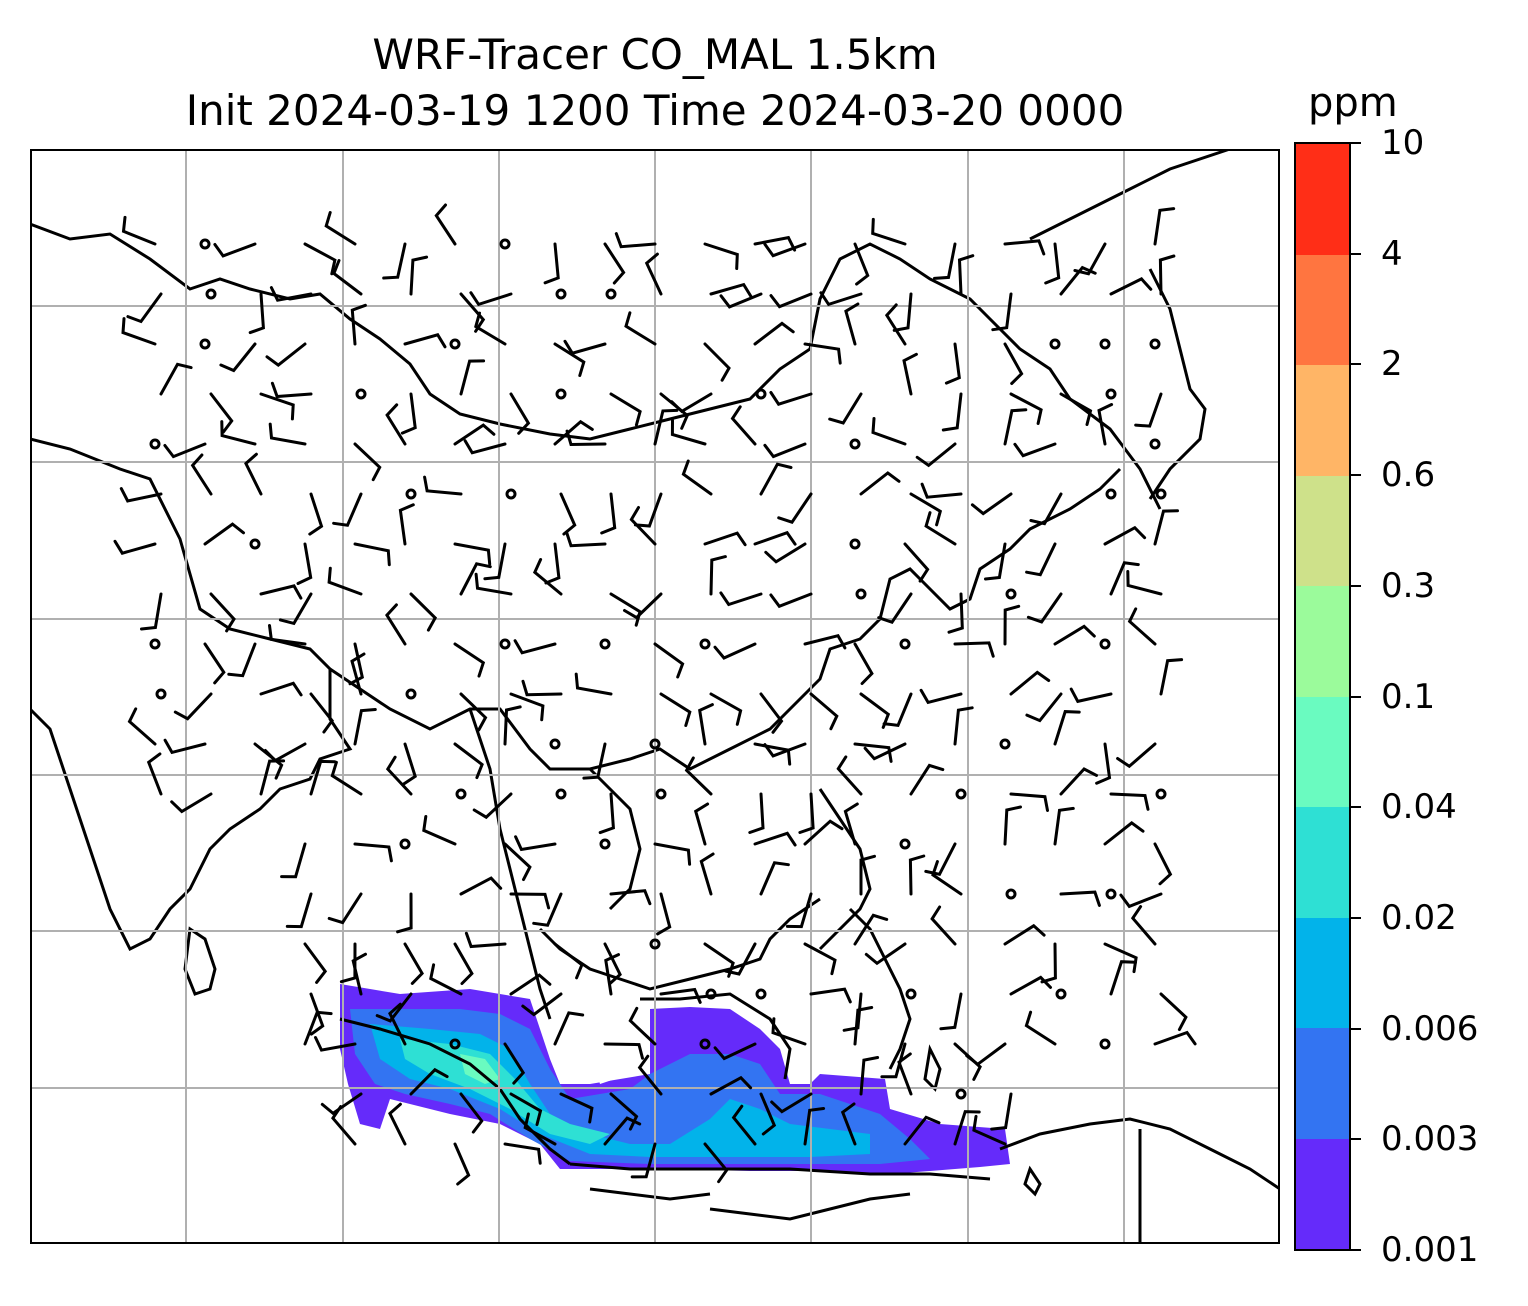 The image size is (1528, 1306). Describe the element at coordinates (1408, 585) in the screenshot. I see `colorbar-tick-label: 0.3` at that location.